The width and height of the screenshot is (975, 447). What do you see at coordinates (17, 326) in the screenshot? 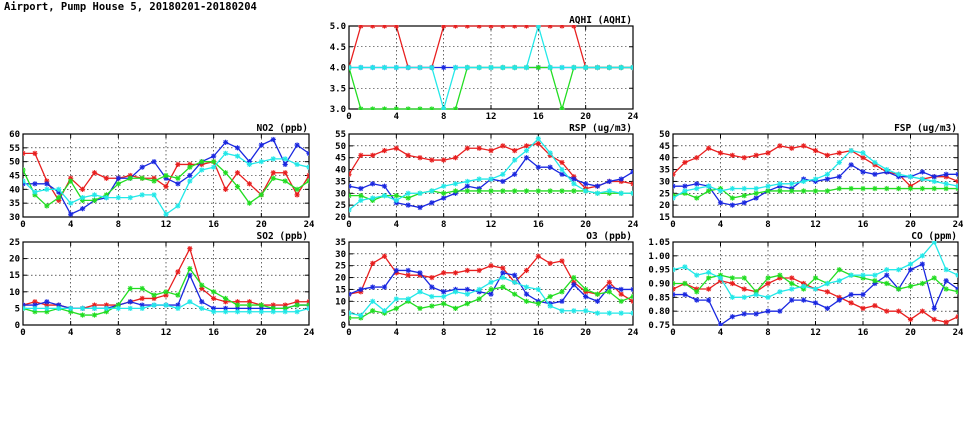
I see `y-tick-label: 0` at bounding box center [17, 326].